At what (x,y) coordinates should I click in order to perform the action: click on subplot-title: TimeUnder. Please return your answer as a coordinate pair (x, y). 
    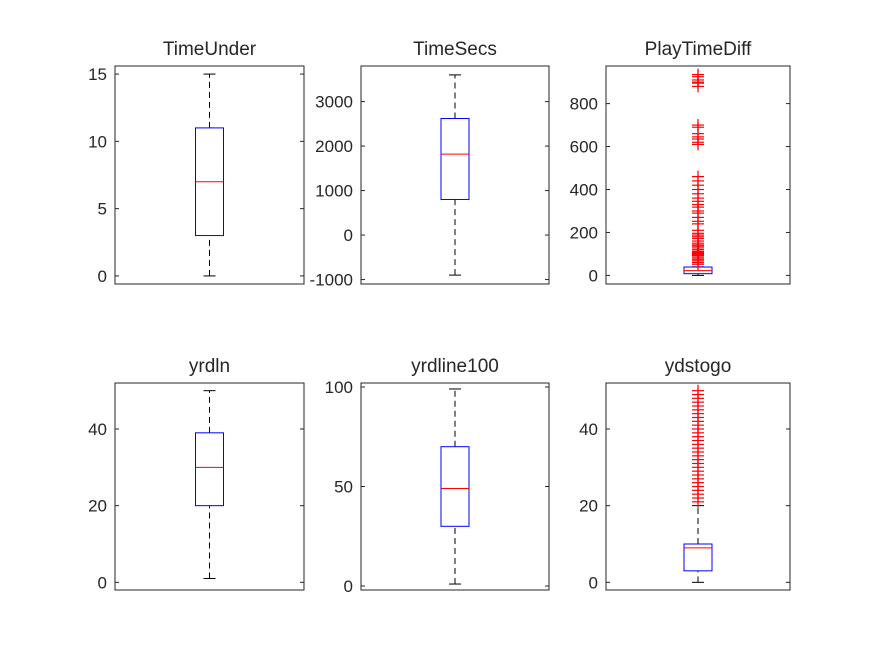
    Looking at the image, I should click on (210, 49).